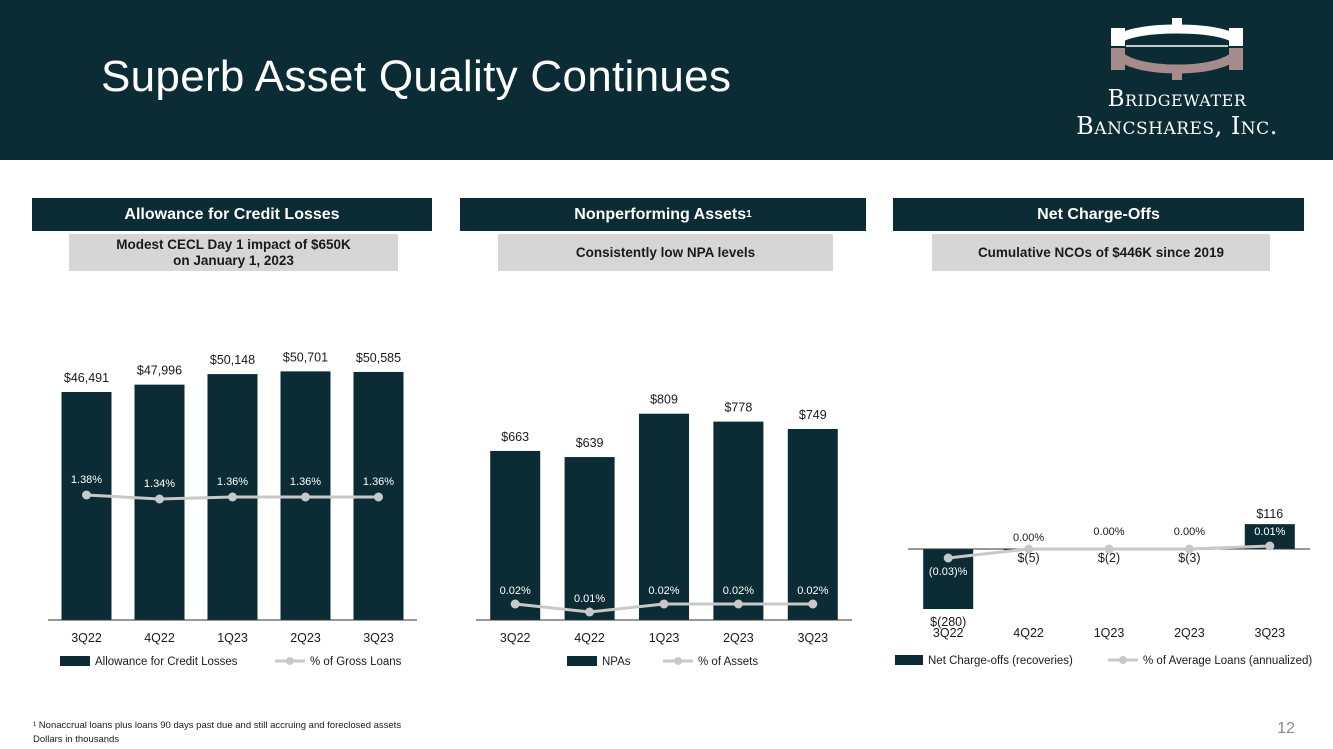  I want to click on panel-title-npa: Nonperforming Assets 1, so click(663, 214).